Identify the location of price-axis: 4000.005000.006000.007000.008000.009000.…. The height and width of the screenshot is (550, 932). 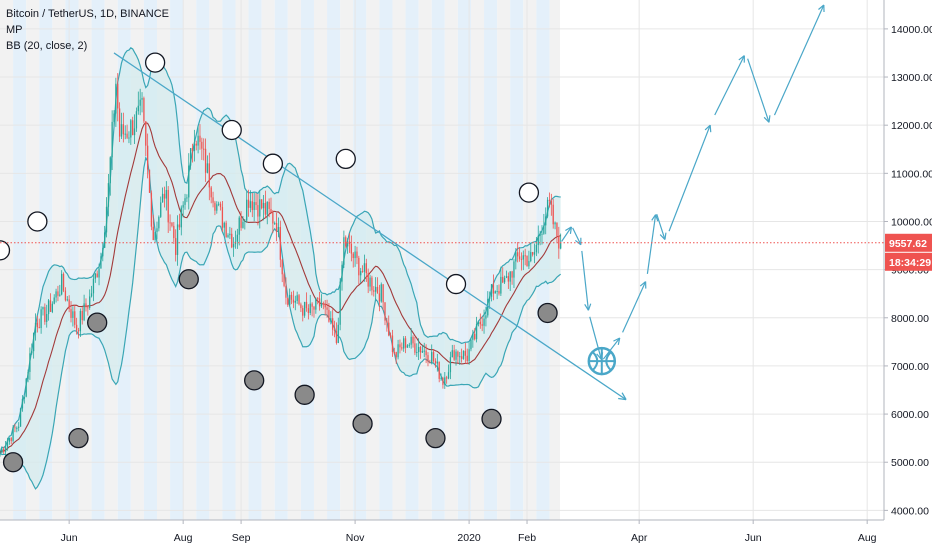
(907, 260).